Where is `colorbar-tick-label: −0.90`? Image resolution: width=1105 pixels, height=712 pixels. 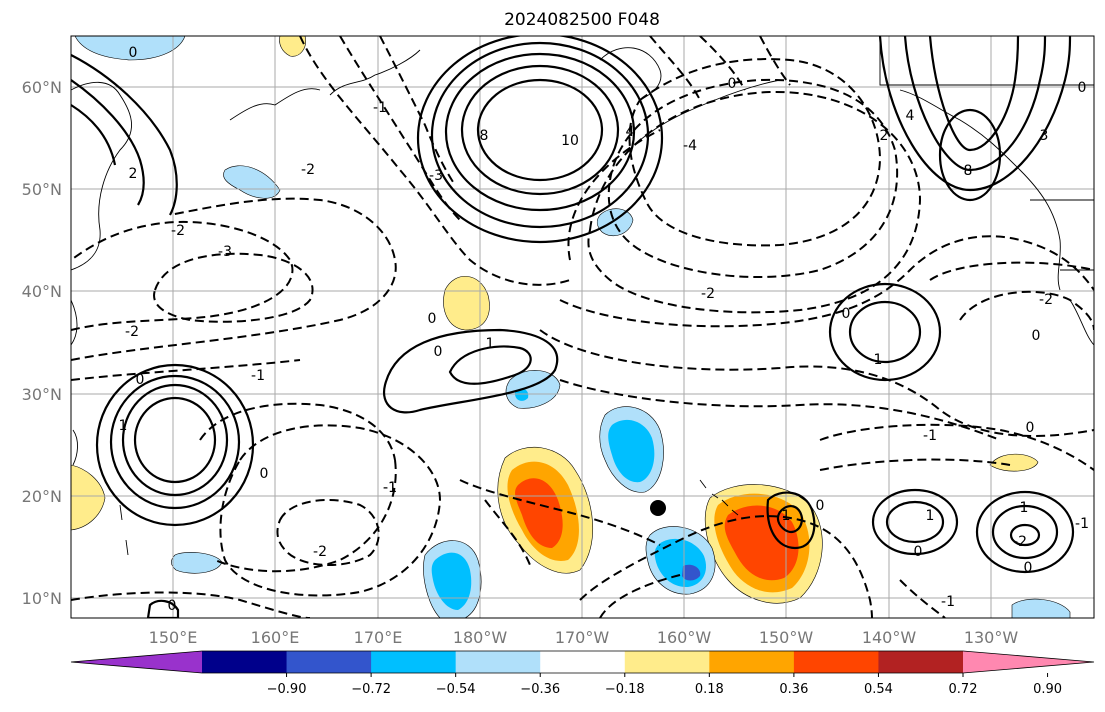
colorbar-tick-label: −0.90 is located at coordinates (287, 689).